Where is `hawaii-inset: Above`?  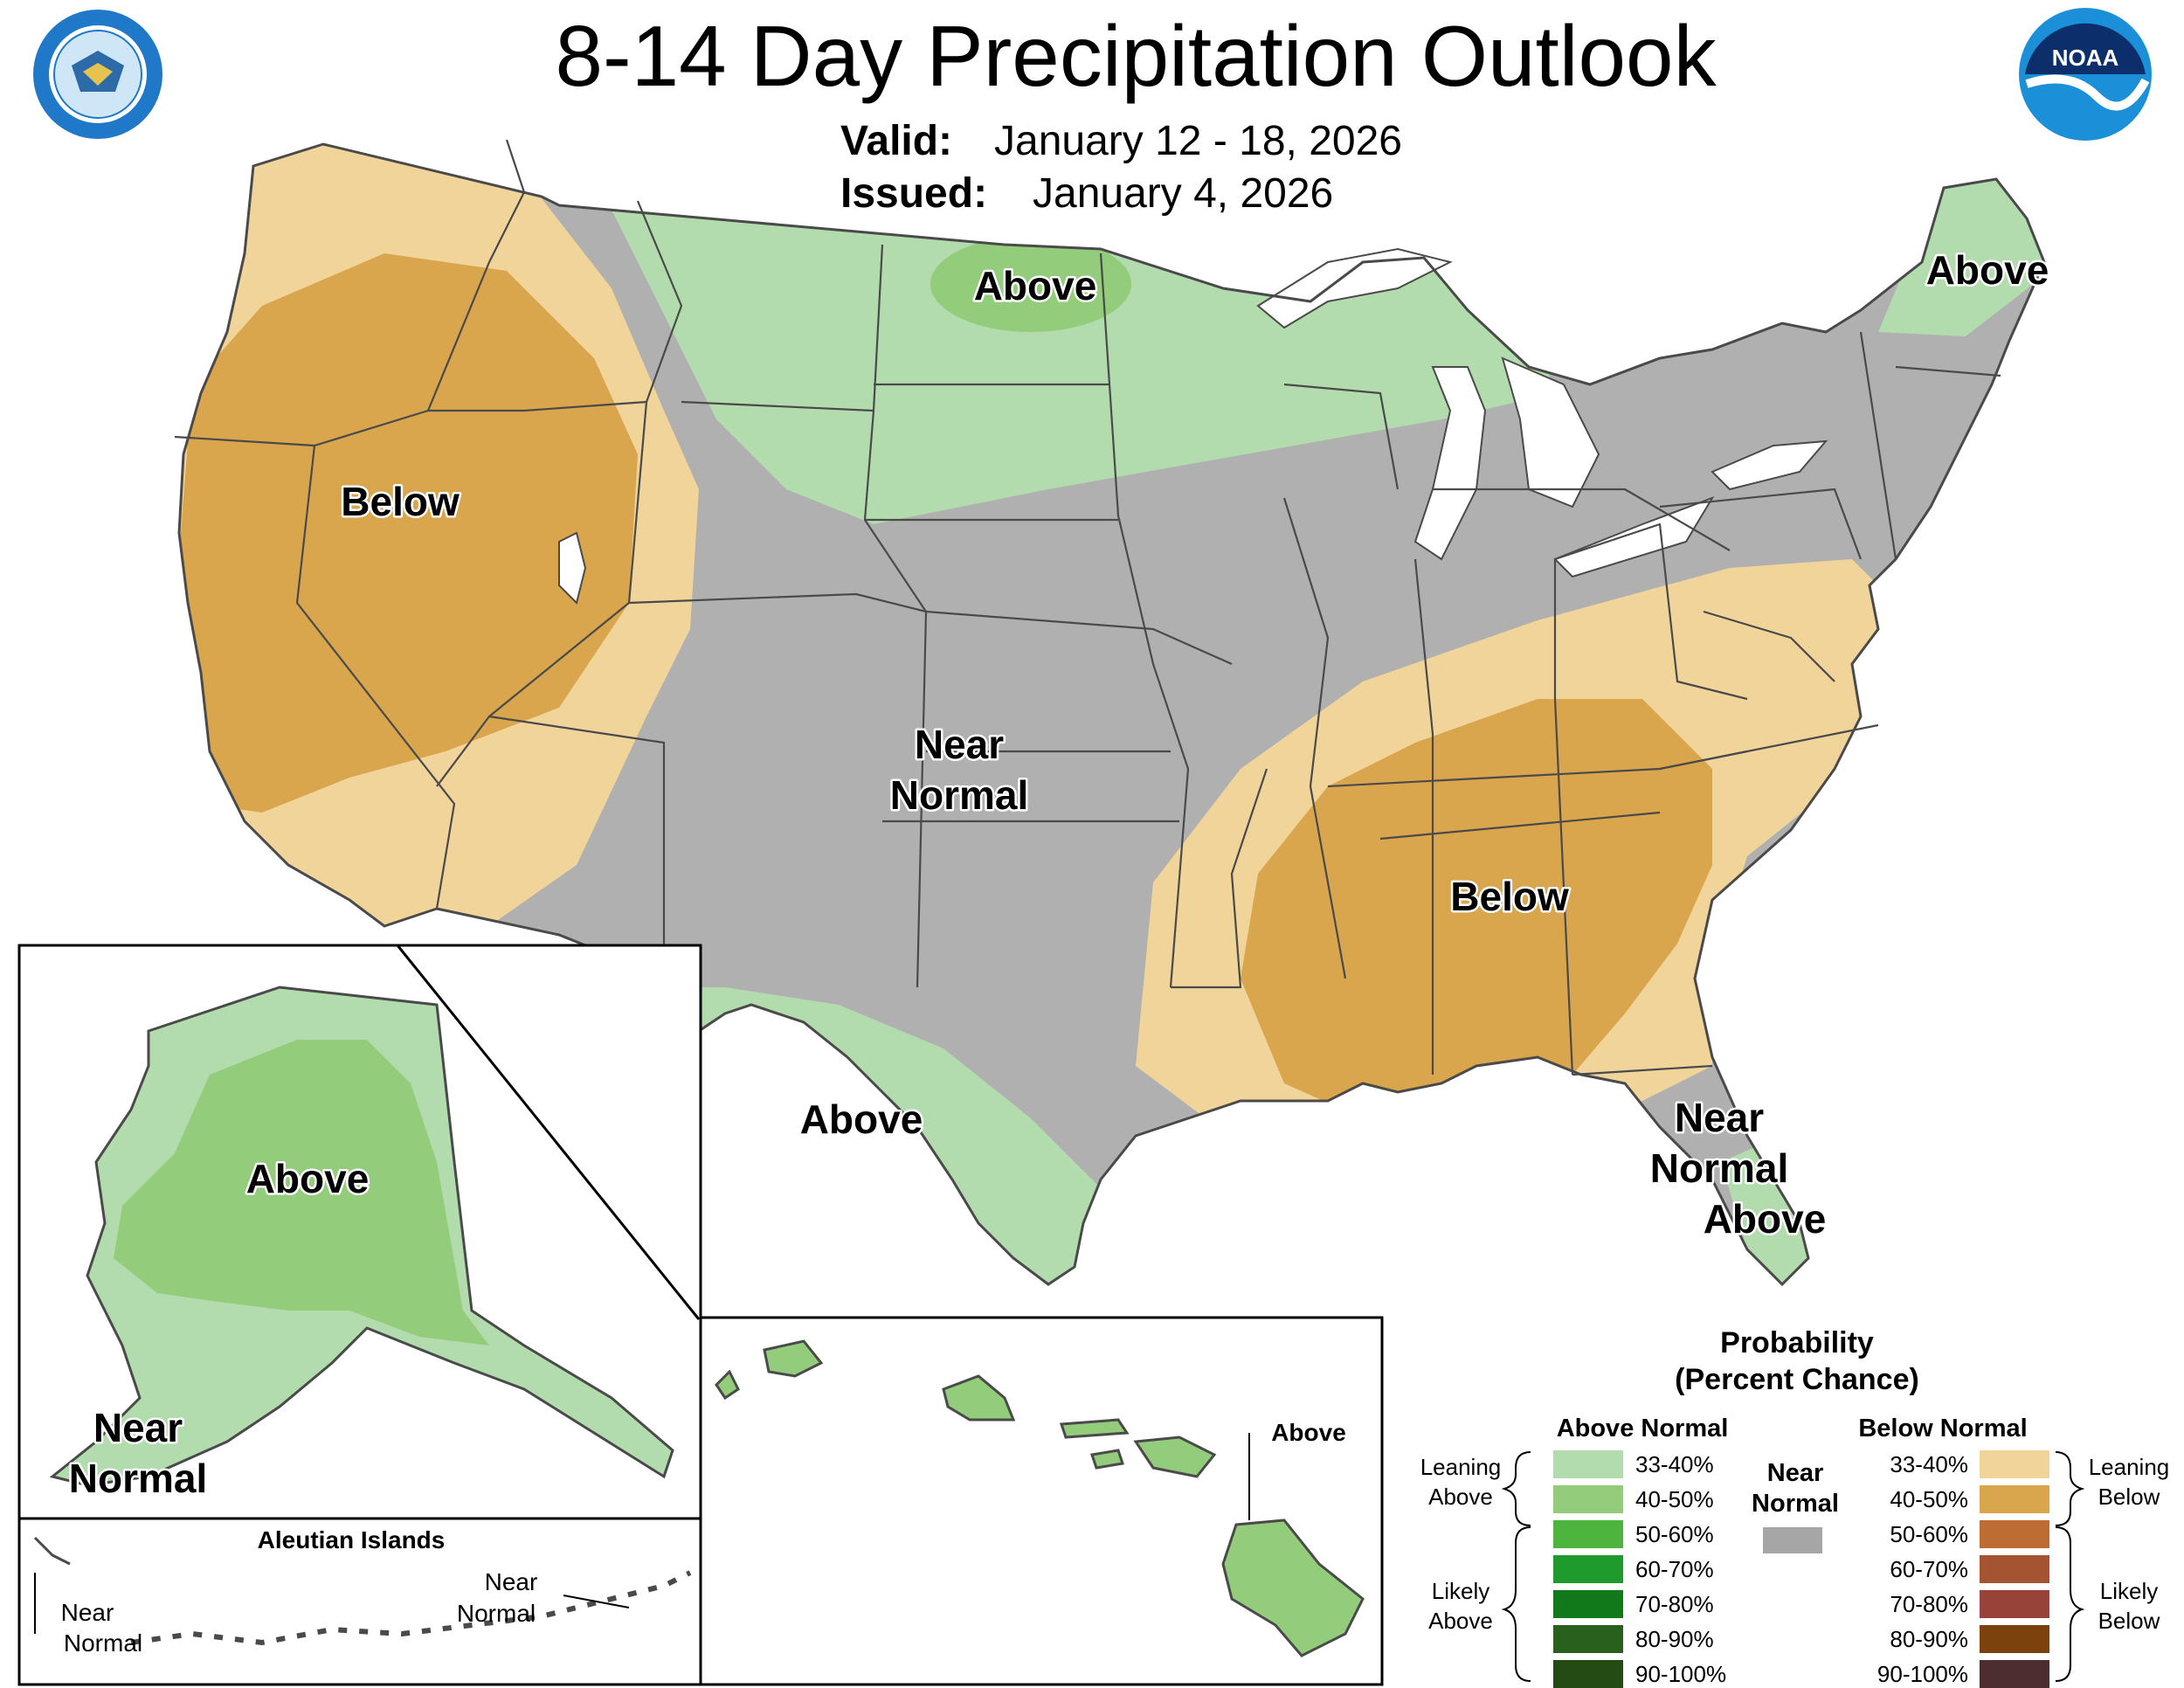
hawaii-inset: Above is located at coordinates (1041, 1501).